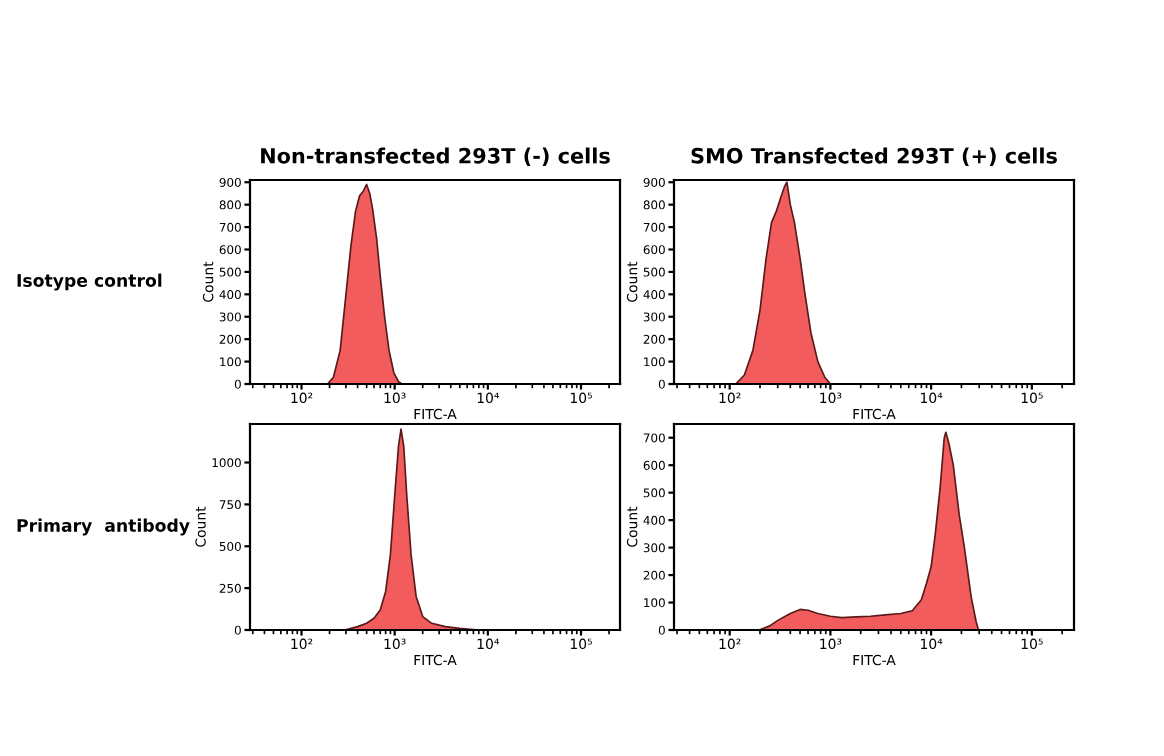  What do you see at coordinates (103, 527) in the screenshot?
I see `text: Primary antibody` at bounding box center [103, 527].